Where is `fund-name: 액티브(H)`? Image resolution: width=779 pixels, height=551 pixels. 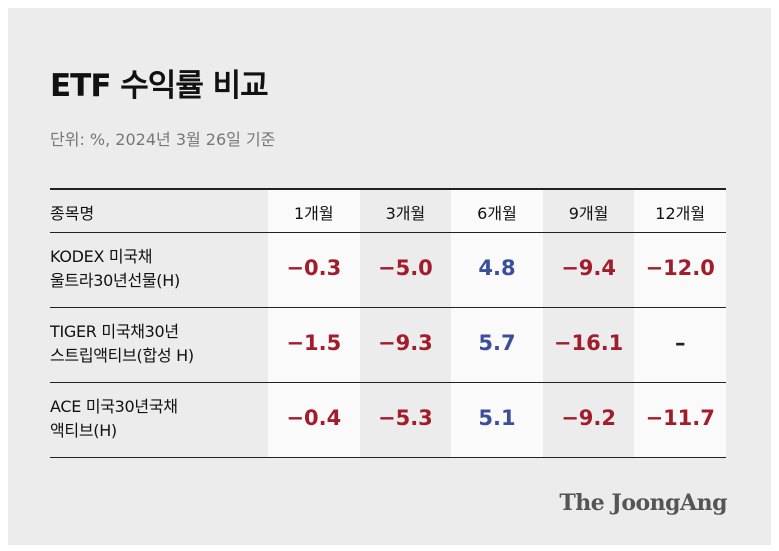 fund-name: 액티브(H) is located at coordinates (83, 430).